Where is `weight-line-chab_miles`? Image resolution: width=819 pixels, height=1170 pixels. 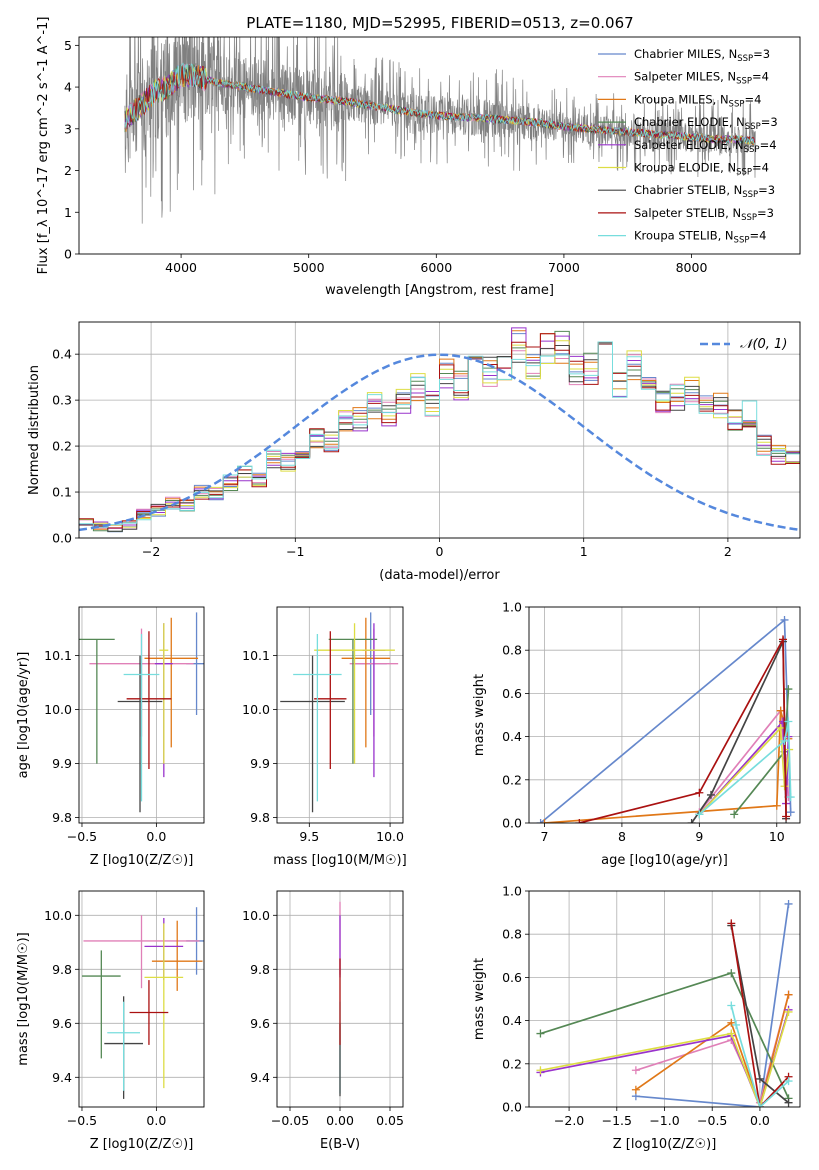 weight-line-chab_miles is located at coordinates (712, 1005).